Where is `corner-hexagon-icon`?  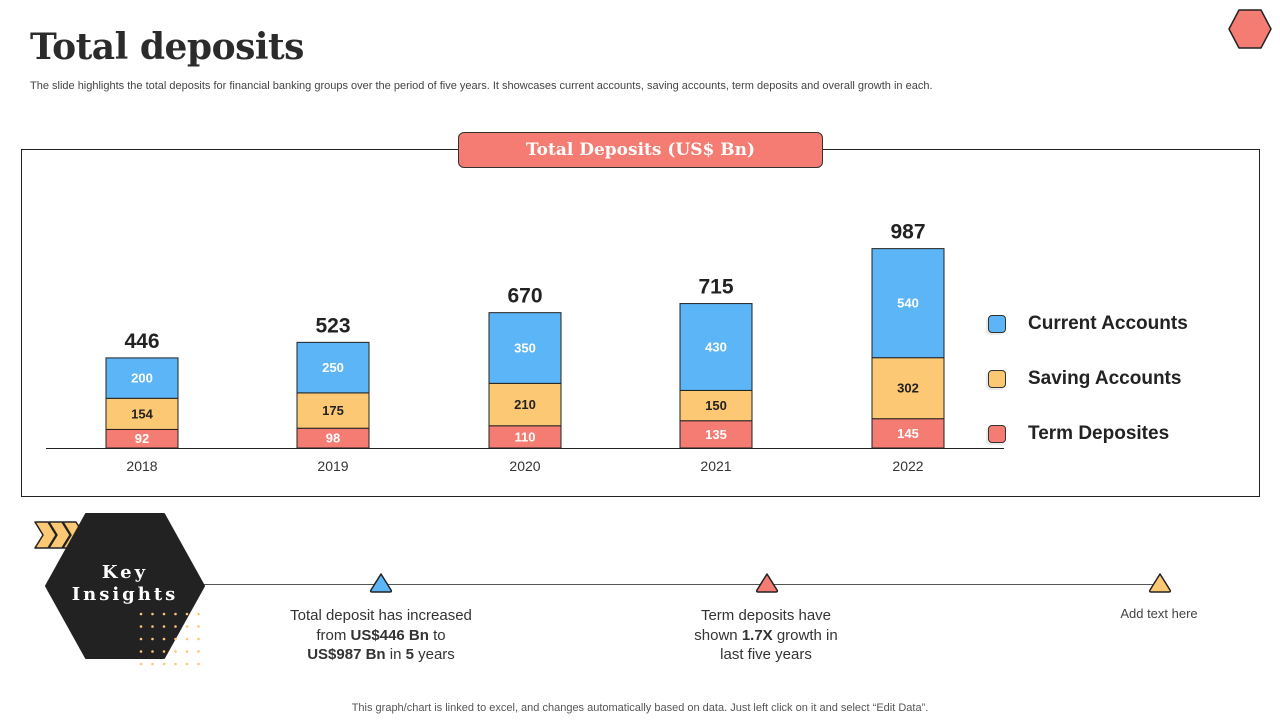
corner-hexagon-icon is located at coordinates (1250, 29).